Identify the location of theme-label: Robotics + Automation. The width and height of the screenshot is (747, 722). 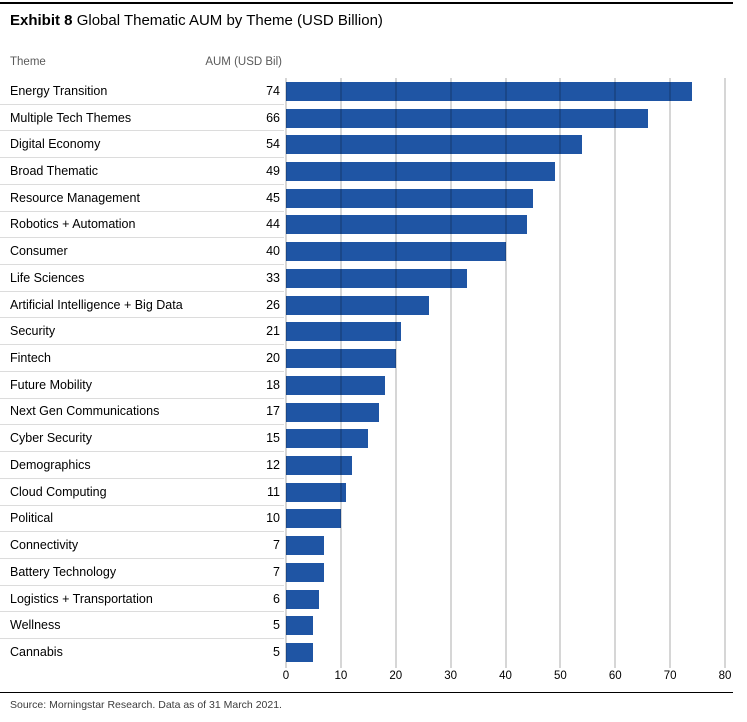
(73, 224).